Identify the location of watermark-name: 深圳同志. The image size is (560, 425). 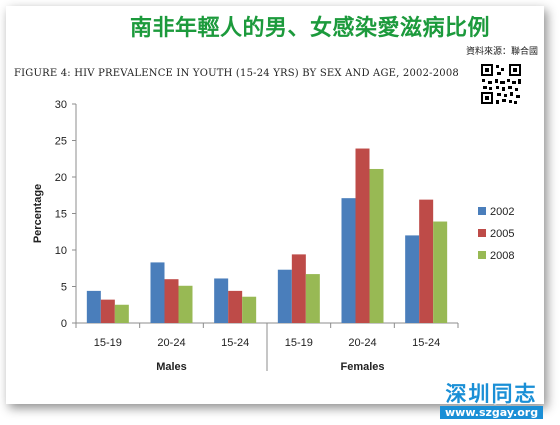
(491, 394).